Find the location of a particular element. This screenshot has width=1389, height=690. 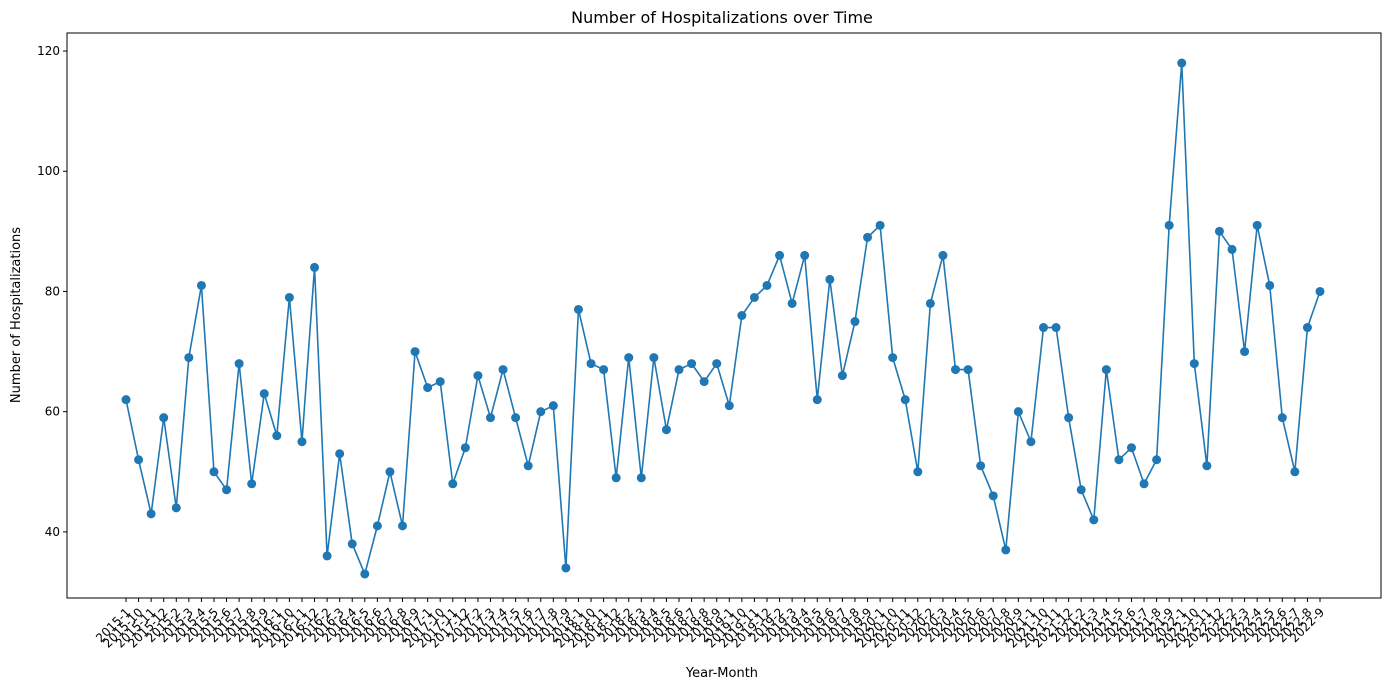

chart-title: Number of Hospitalizations over Time is located at coordinates (722, 17).